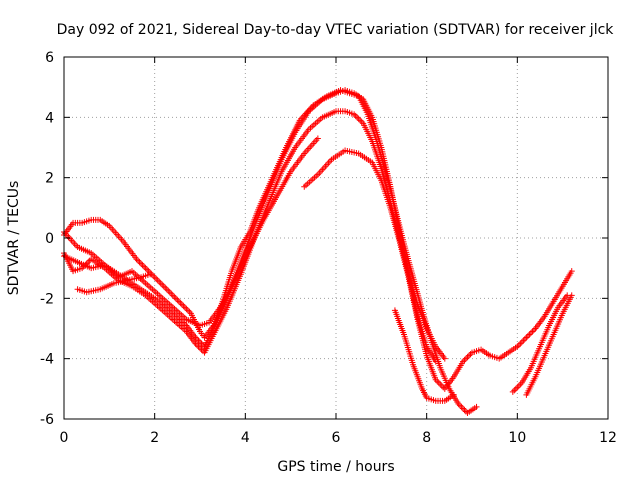  What do you see at coordinates (608, 438) in the screenshot?
I see `x-tick-label: 12` at bounding box center [608, 438].